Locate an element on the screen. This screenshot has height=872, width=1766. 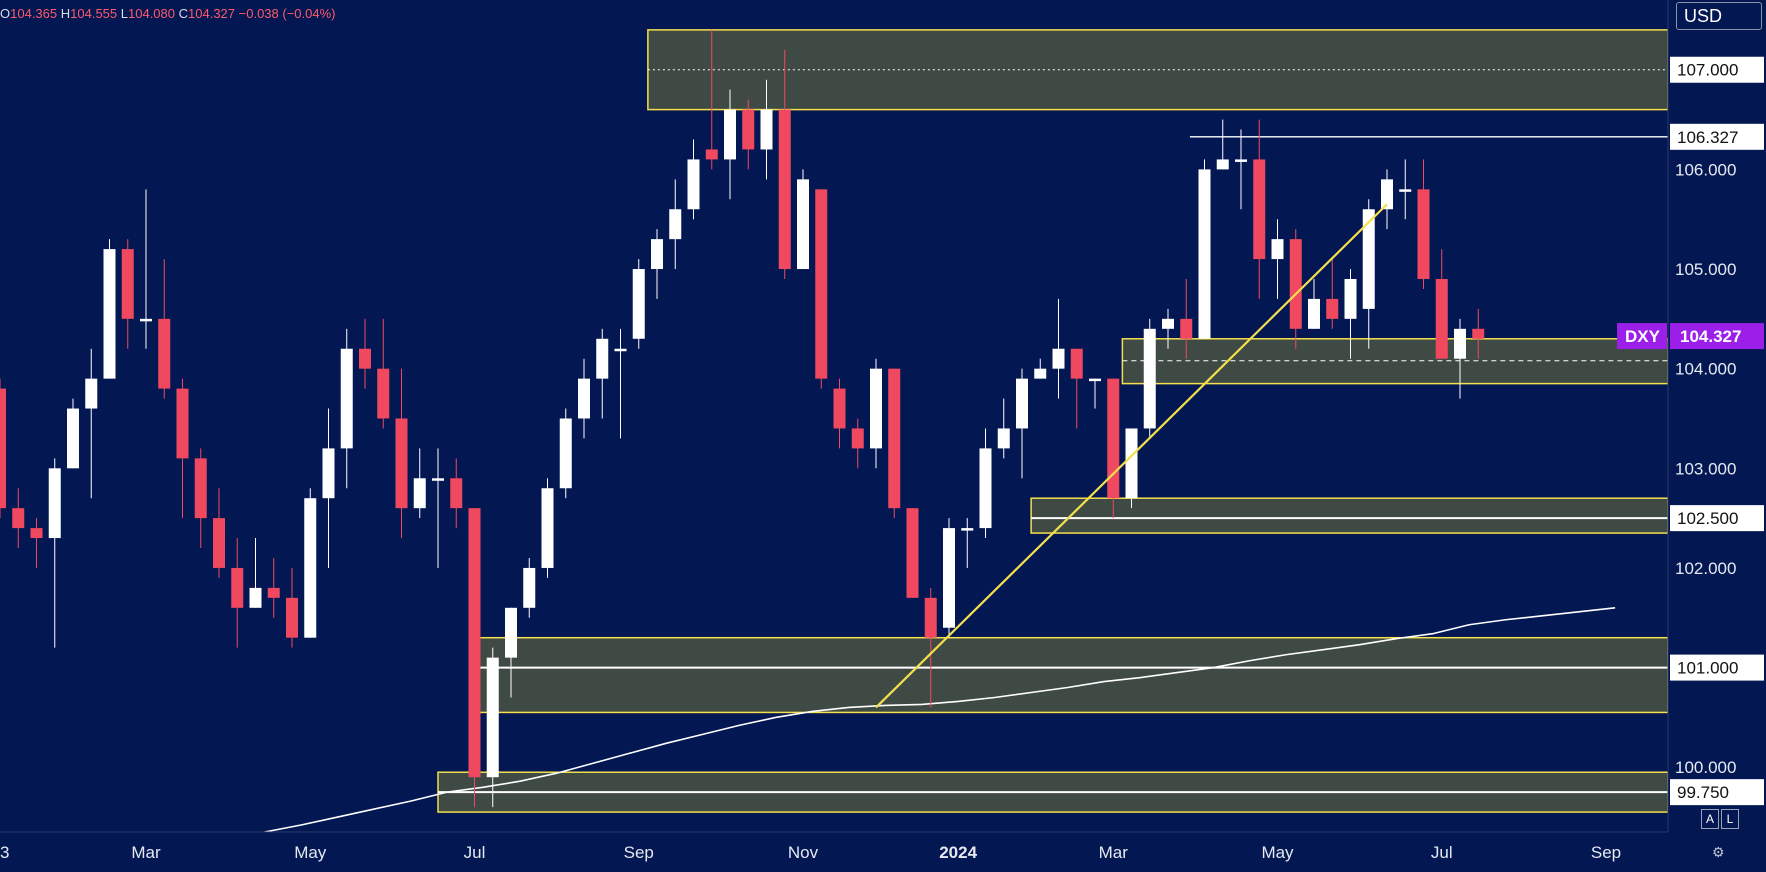
high-label: H is located at coordinates (65, 13).